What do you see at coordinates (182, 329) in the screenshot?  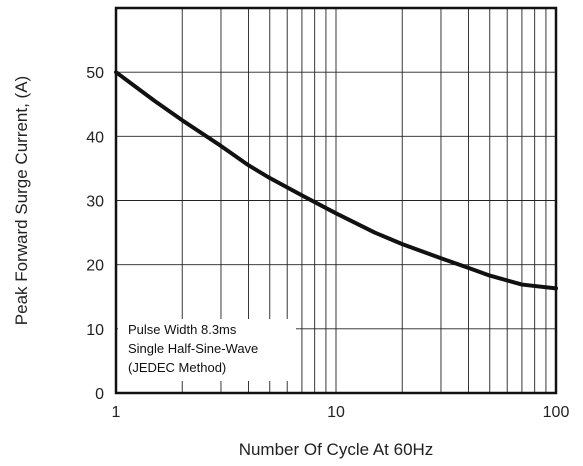 I see `annotation-line-1: Pulse Width 8.3ms` at bounding box center [182, 329].